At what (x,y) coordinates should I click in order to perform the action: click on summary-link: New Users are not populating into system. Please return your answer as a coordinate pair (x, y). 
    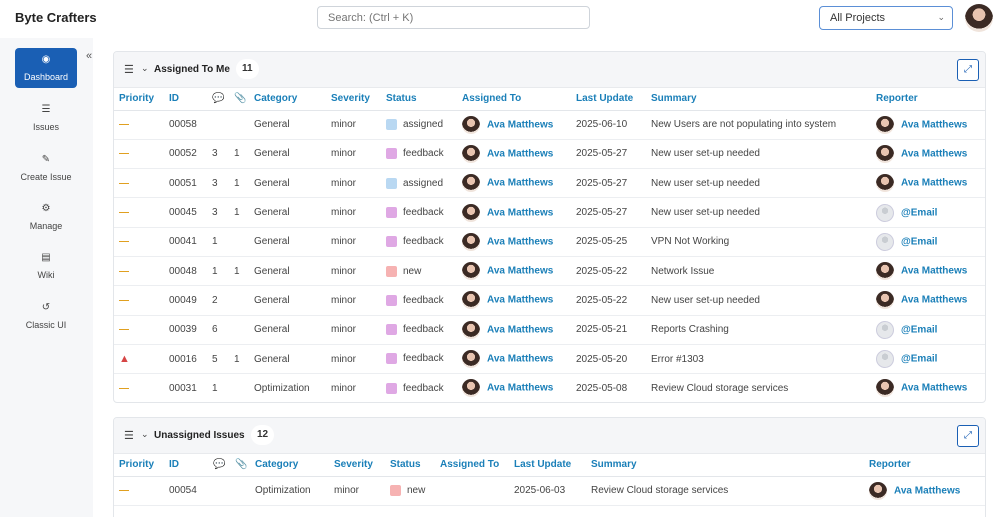
    Looking at the image, I should click on (758, 125).